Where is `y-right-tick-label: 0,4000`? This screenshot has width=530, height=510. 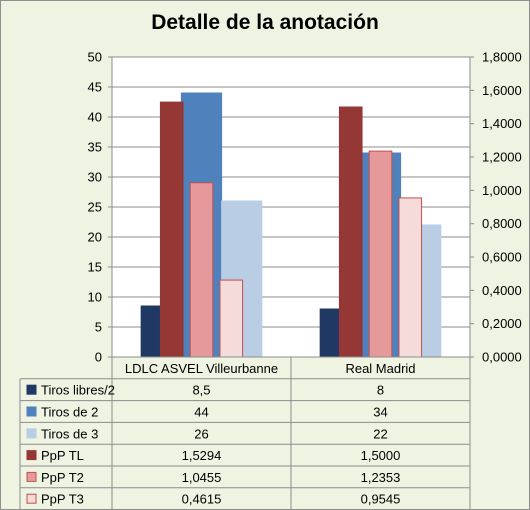 y-right-tick-label: 0,4000 is located at coordinates (502, 290).